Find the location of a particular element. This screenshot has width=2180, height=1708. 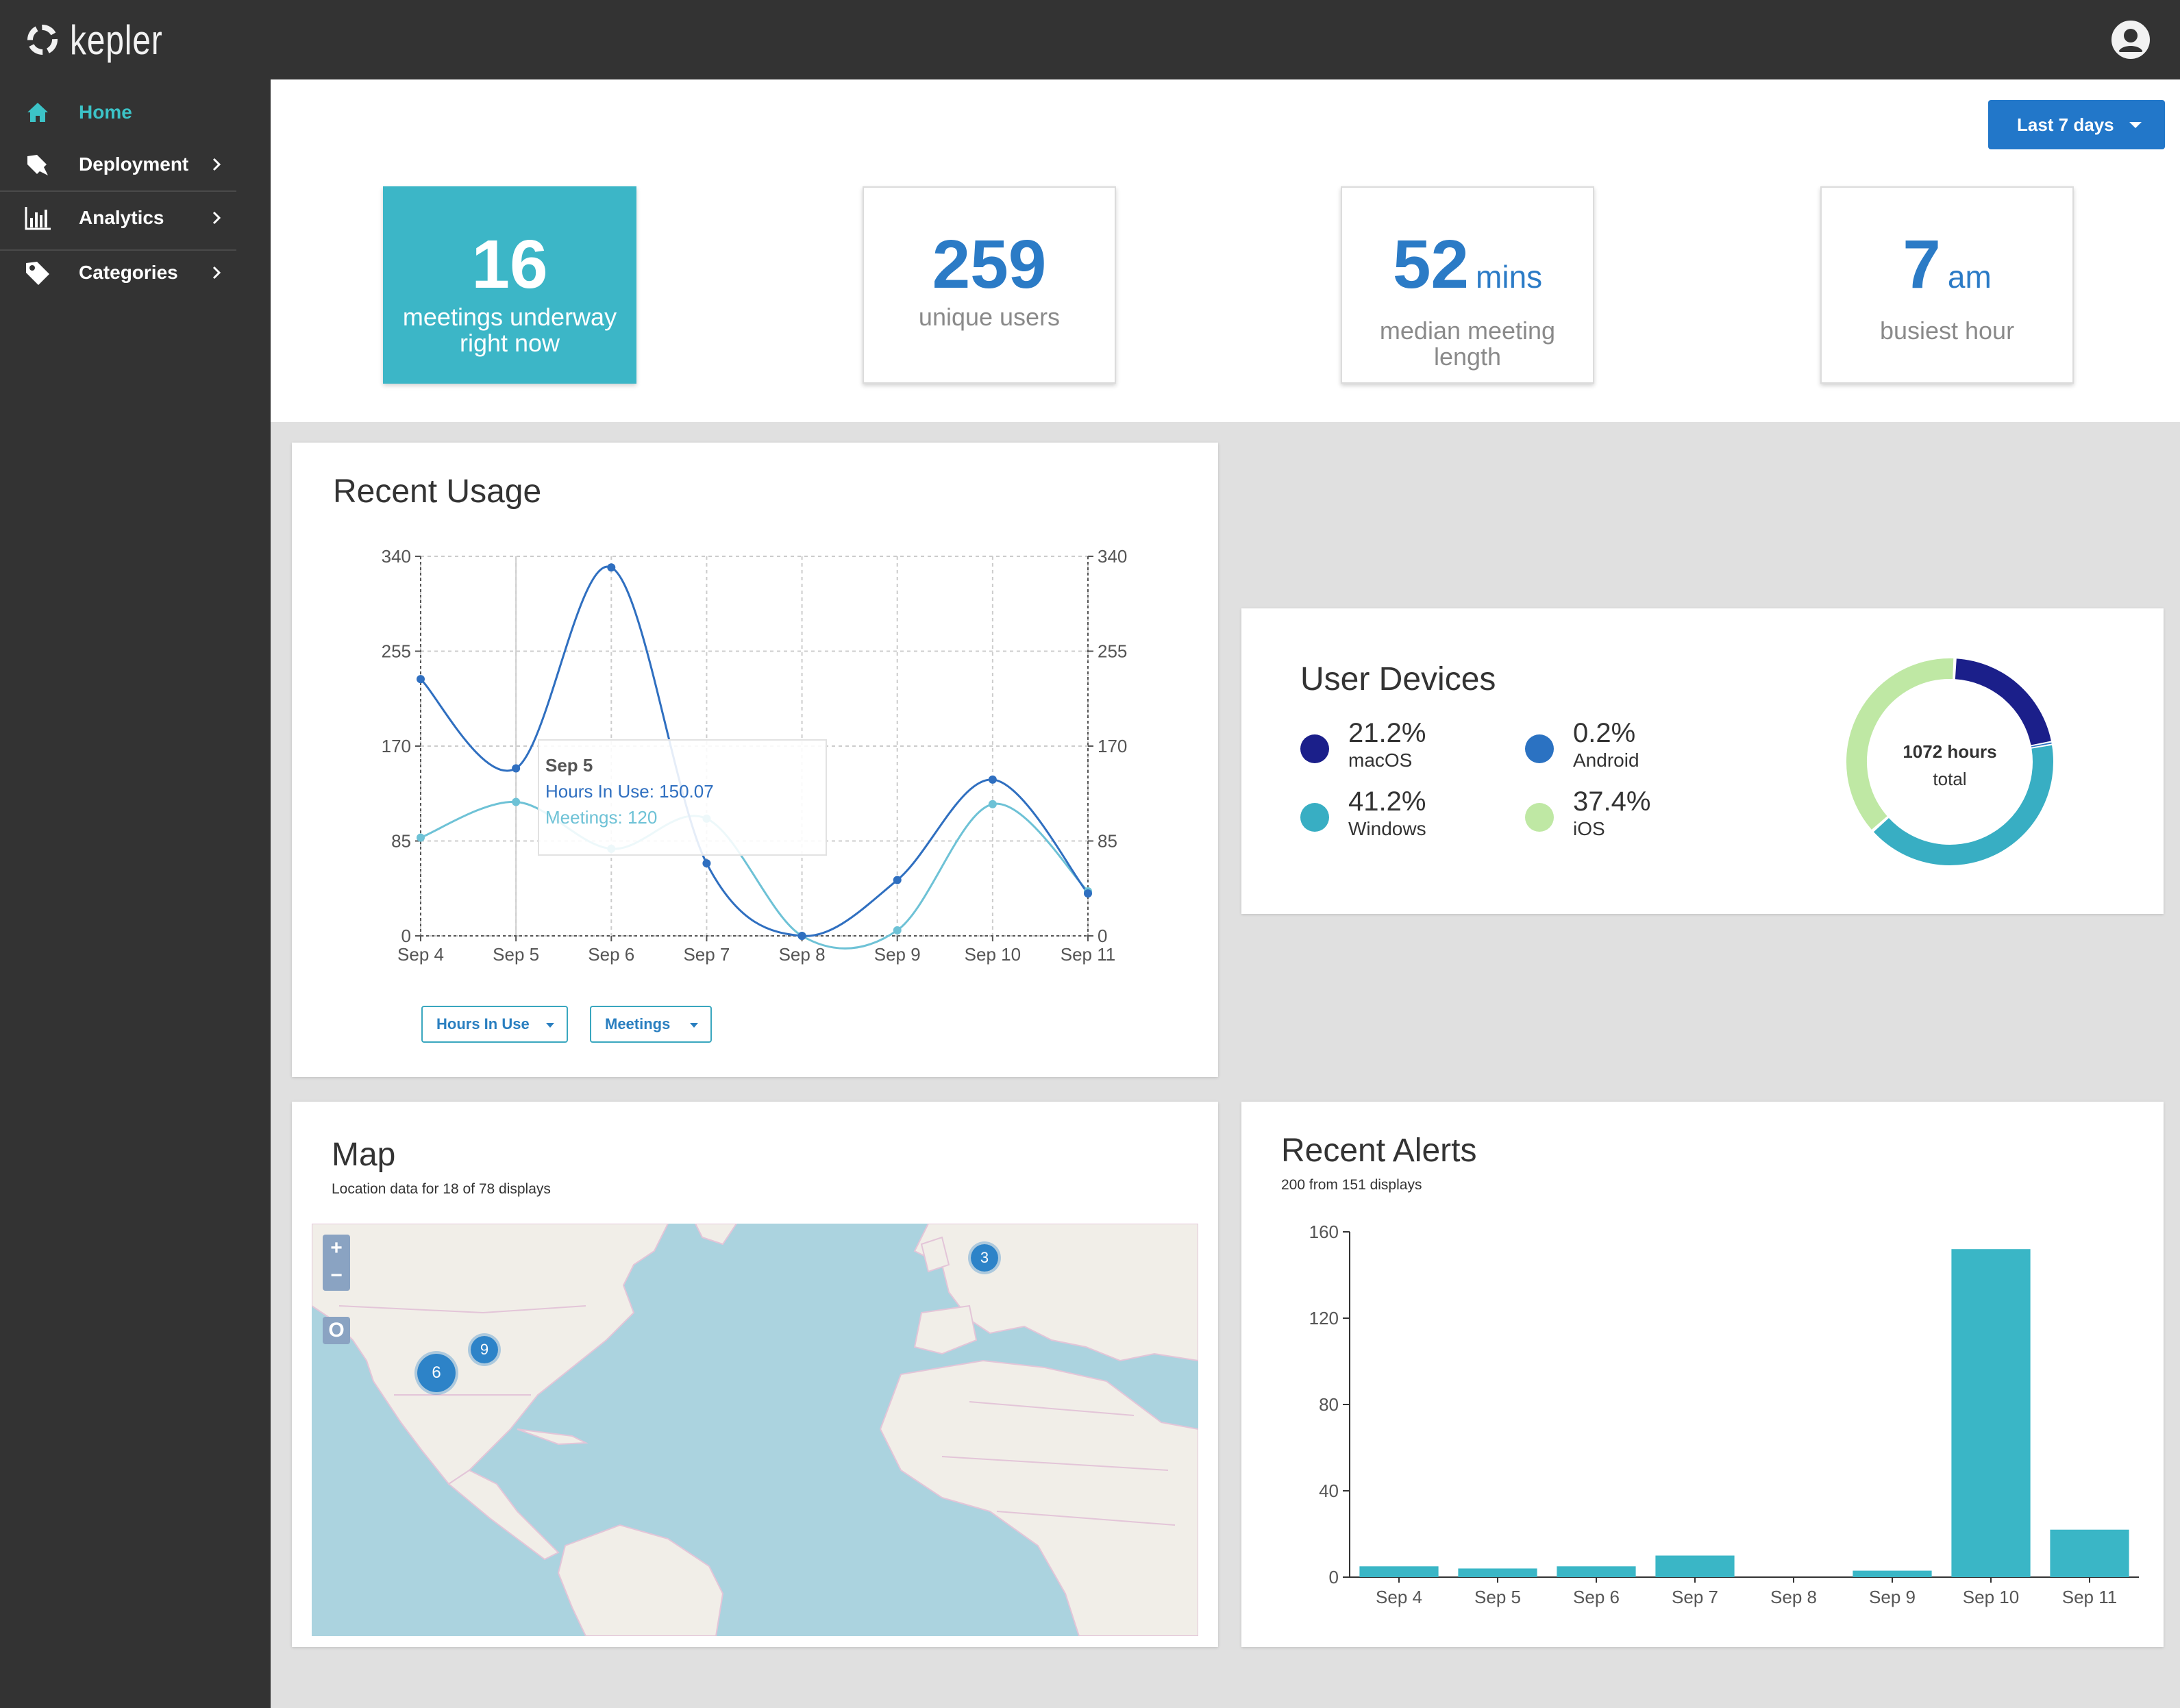

series-line-hours-in-use is located at coordinates (754, 751).